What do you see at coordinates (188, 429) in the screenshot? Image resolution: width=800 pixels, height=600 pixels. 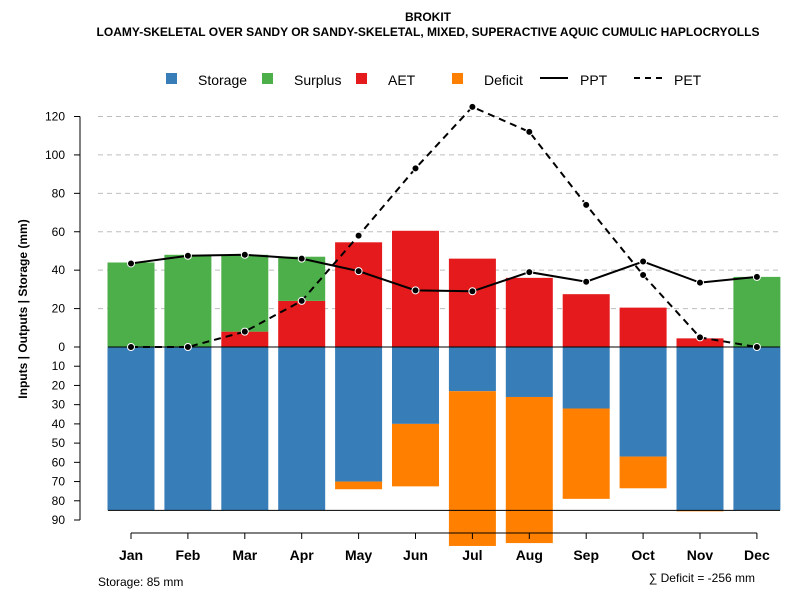 I see `storage-bar-feb` at bounding box center [188, 429].